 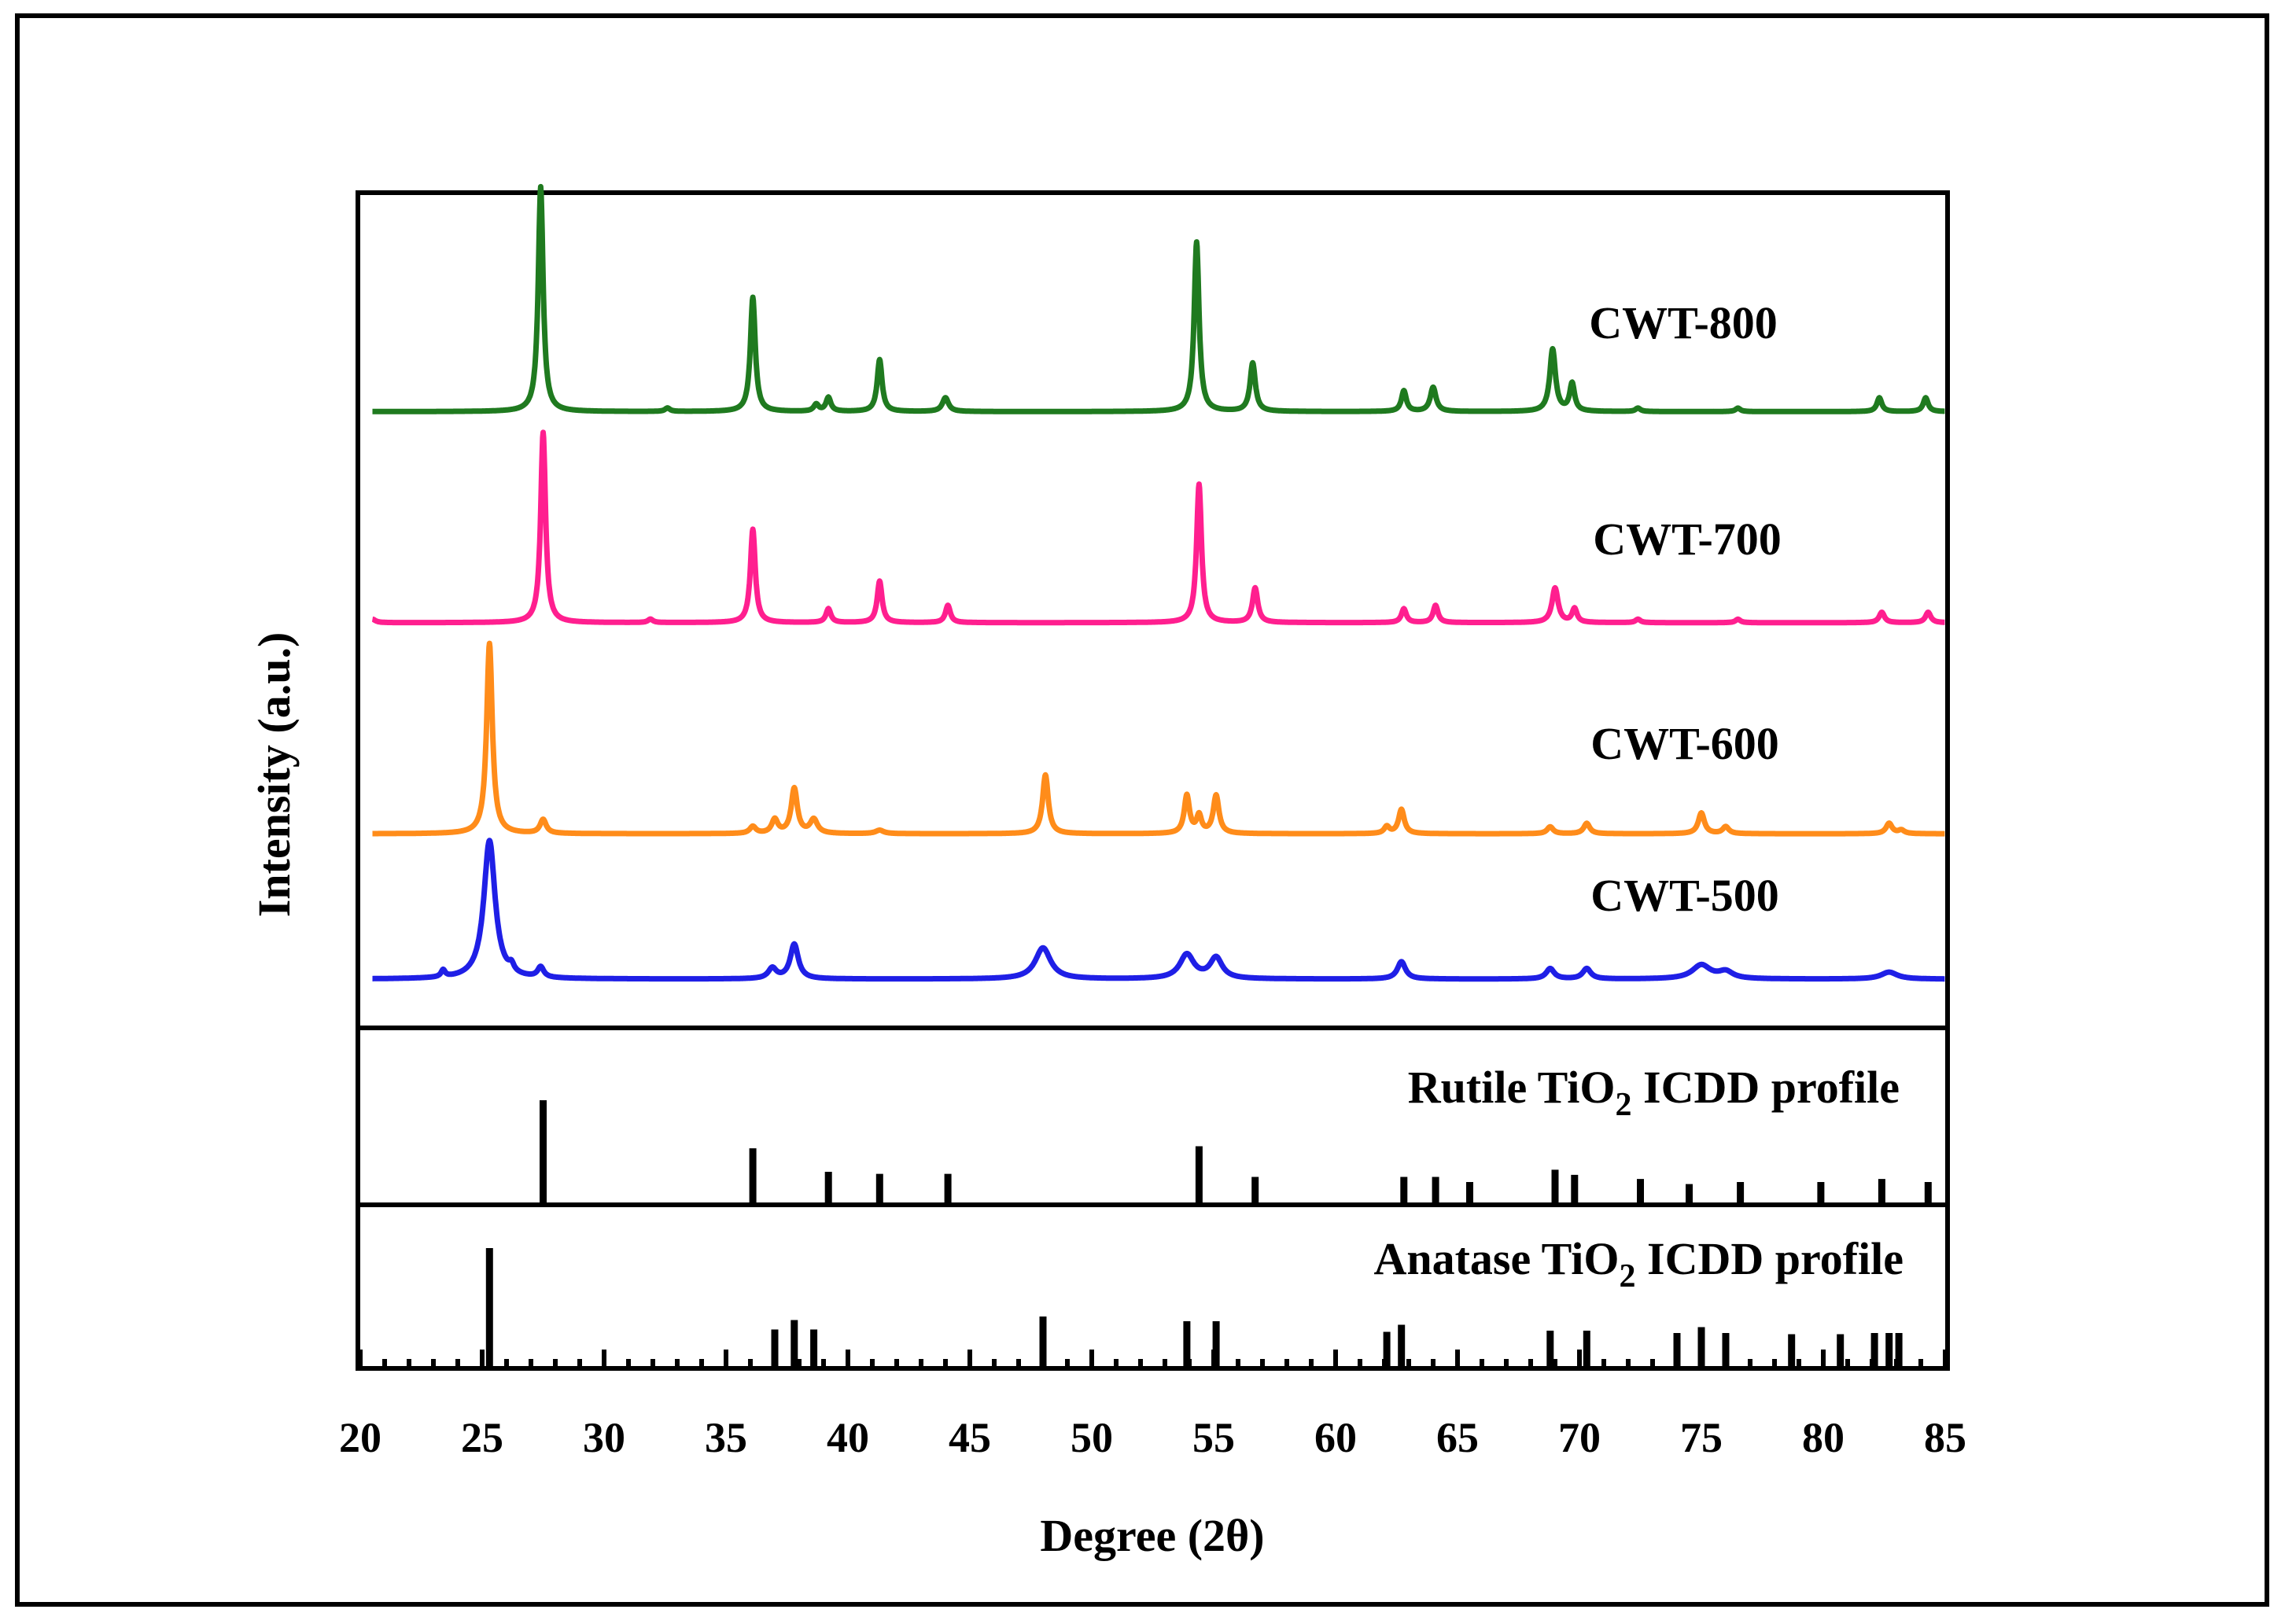 I want to click on x-axis: 20 25 30 35 40 45 50 55 60 65 70 75 80 85, so click(x=1152, y=1405).